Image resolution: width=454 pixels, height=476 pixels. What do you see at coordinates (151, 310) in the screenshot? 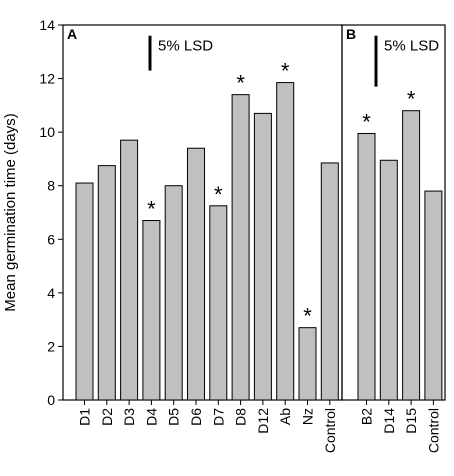
I see `bar-a-d4` at bounding box center [151, 310].